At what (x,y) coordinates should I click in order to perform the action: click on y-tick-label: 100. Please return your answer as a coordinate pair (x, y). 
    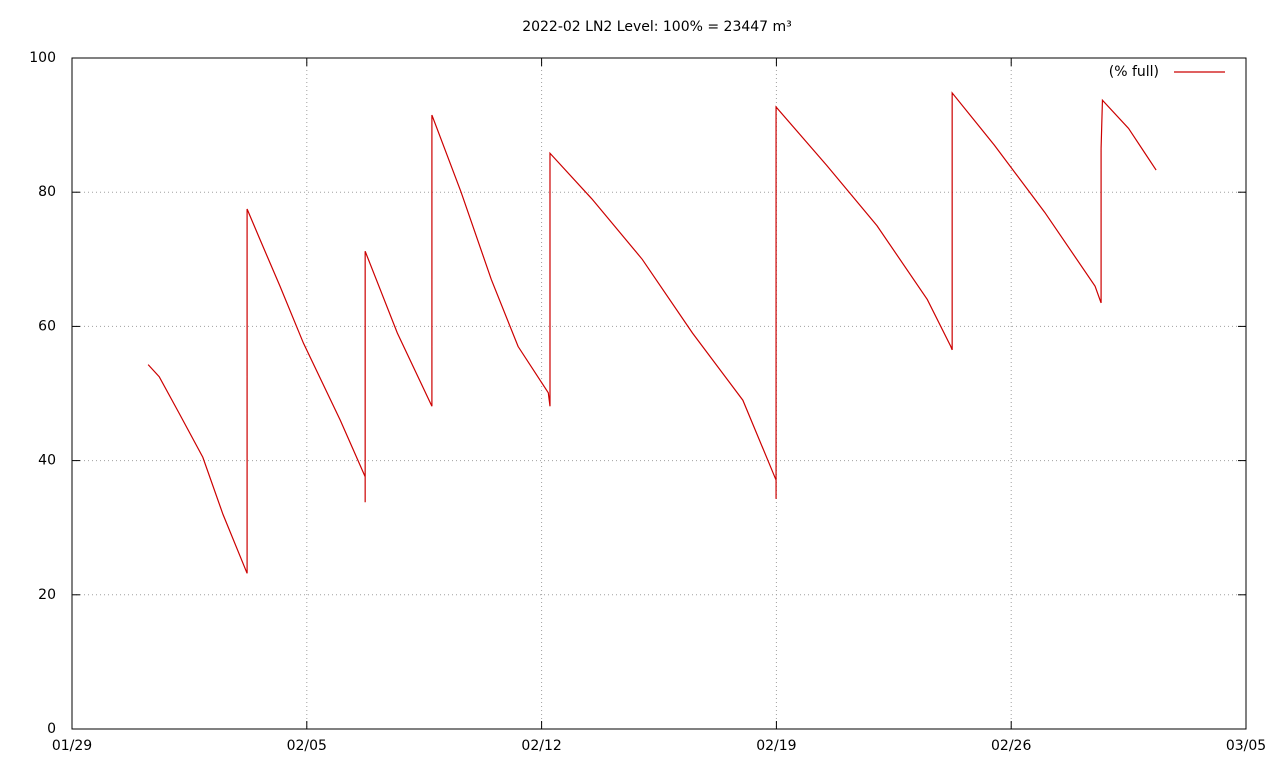
    Looking at the image, I should click on (42, 58).